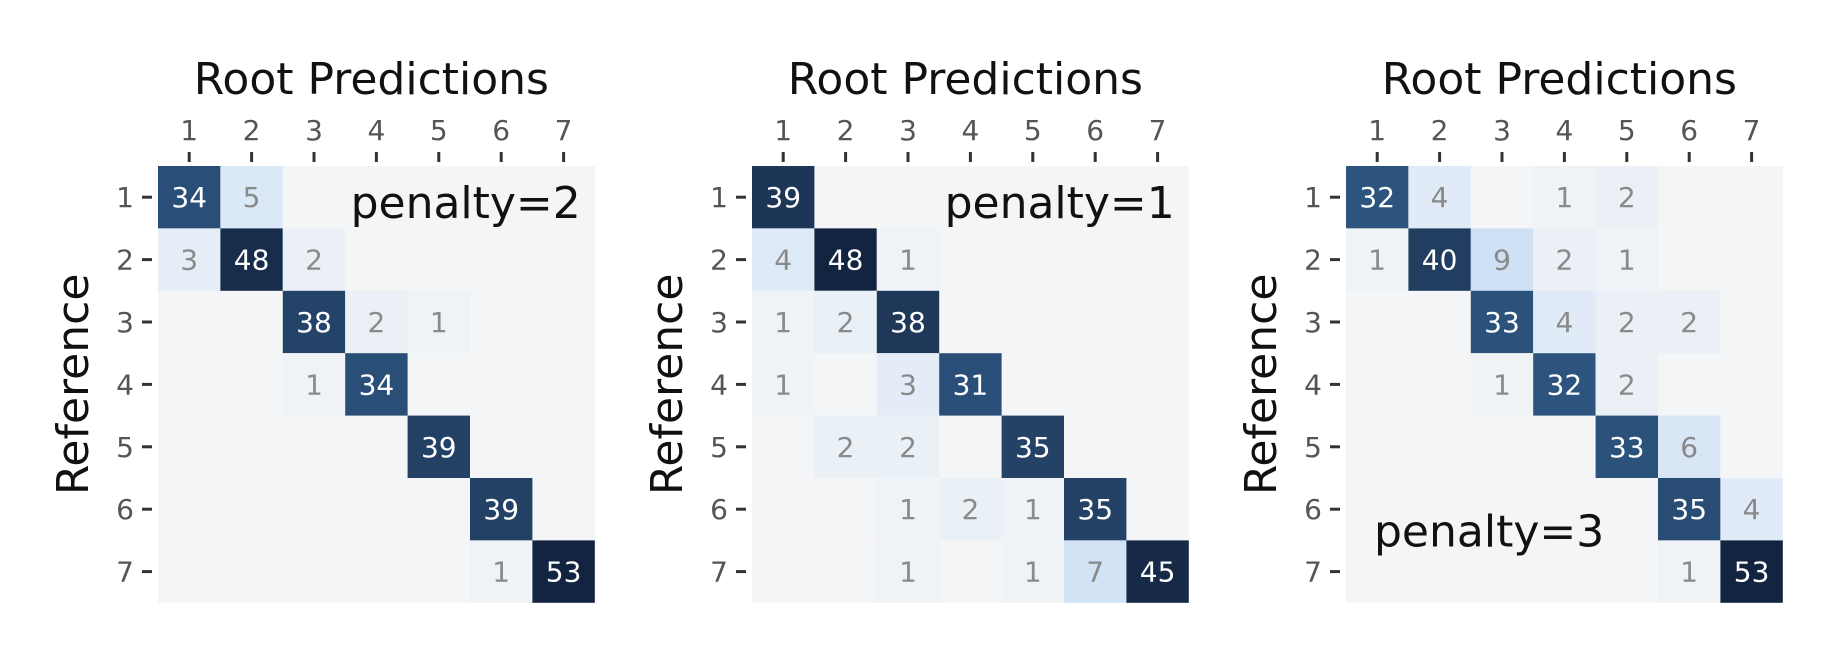  What do you see at coordinates (1095, 130) in the screenshot?
I see `x-tick-label: 6` at bounding box center [1095, 130].